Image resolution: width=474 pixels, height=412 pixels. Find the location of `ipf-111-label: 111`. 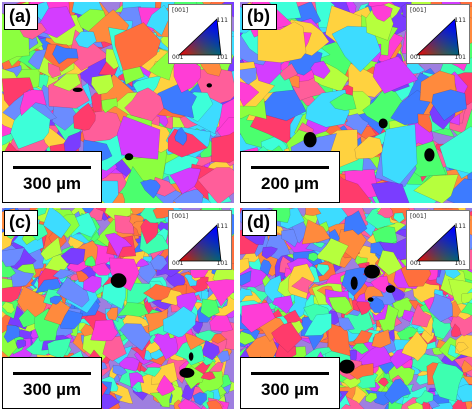

ipf-111-label: 111 is located at coordinates (222, 20).